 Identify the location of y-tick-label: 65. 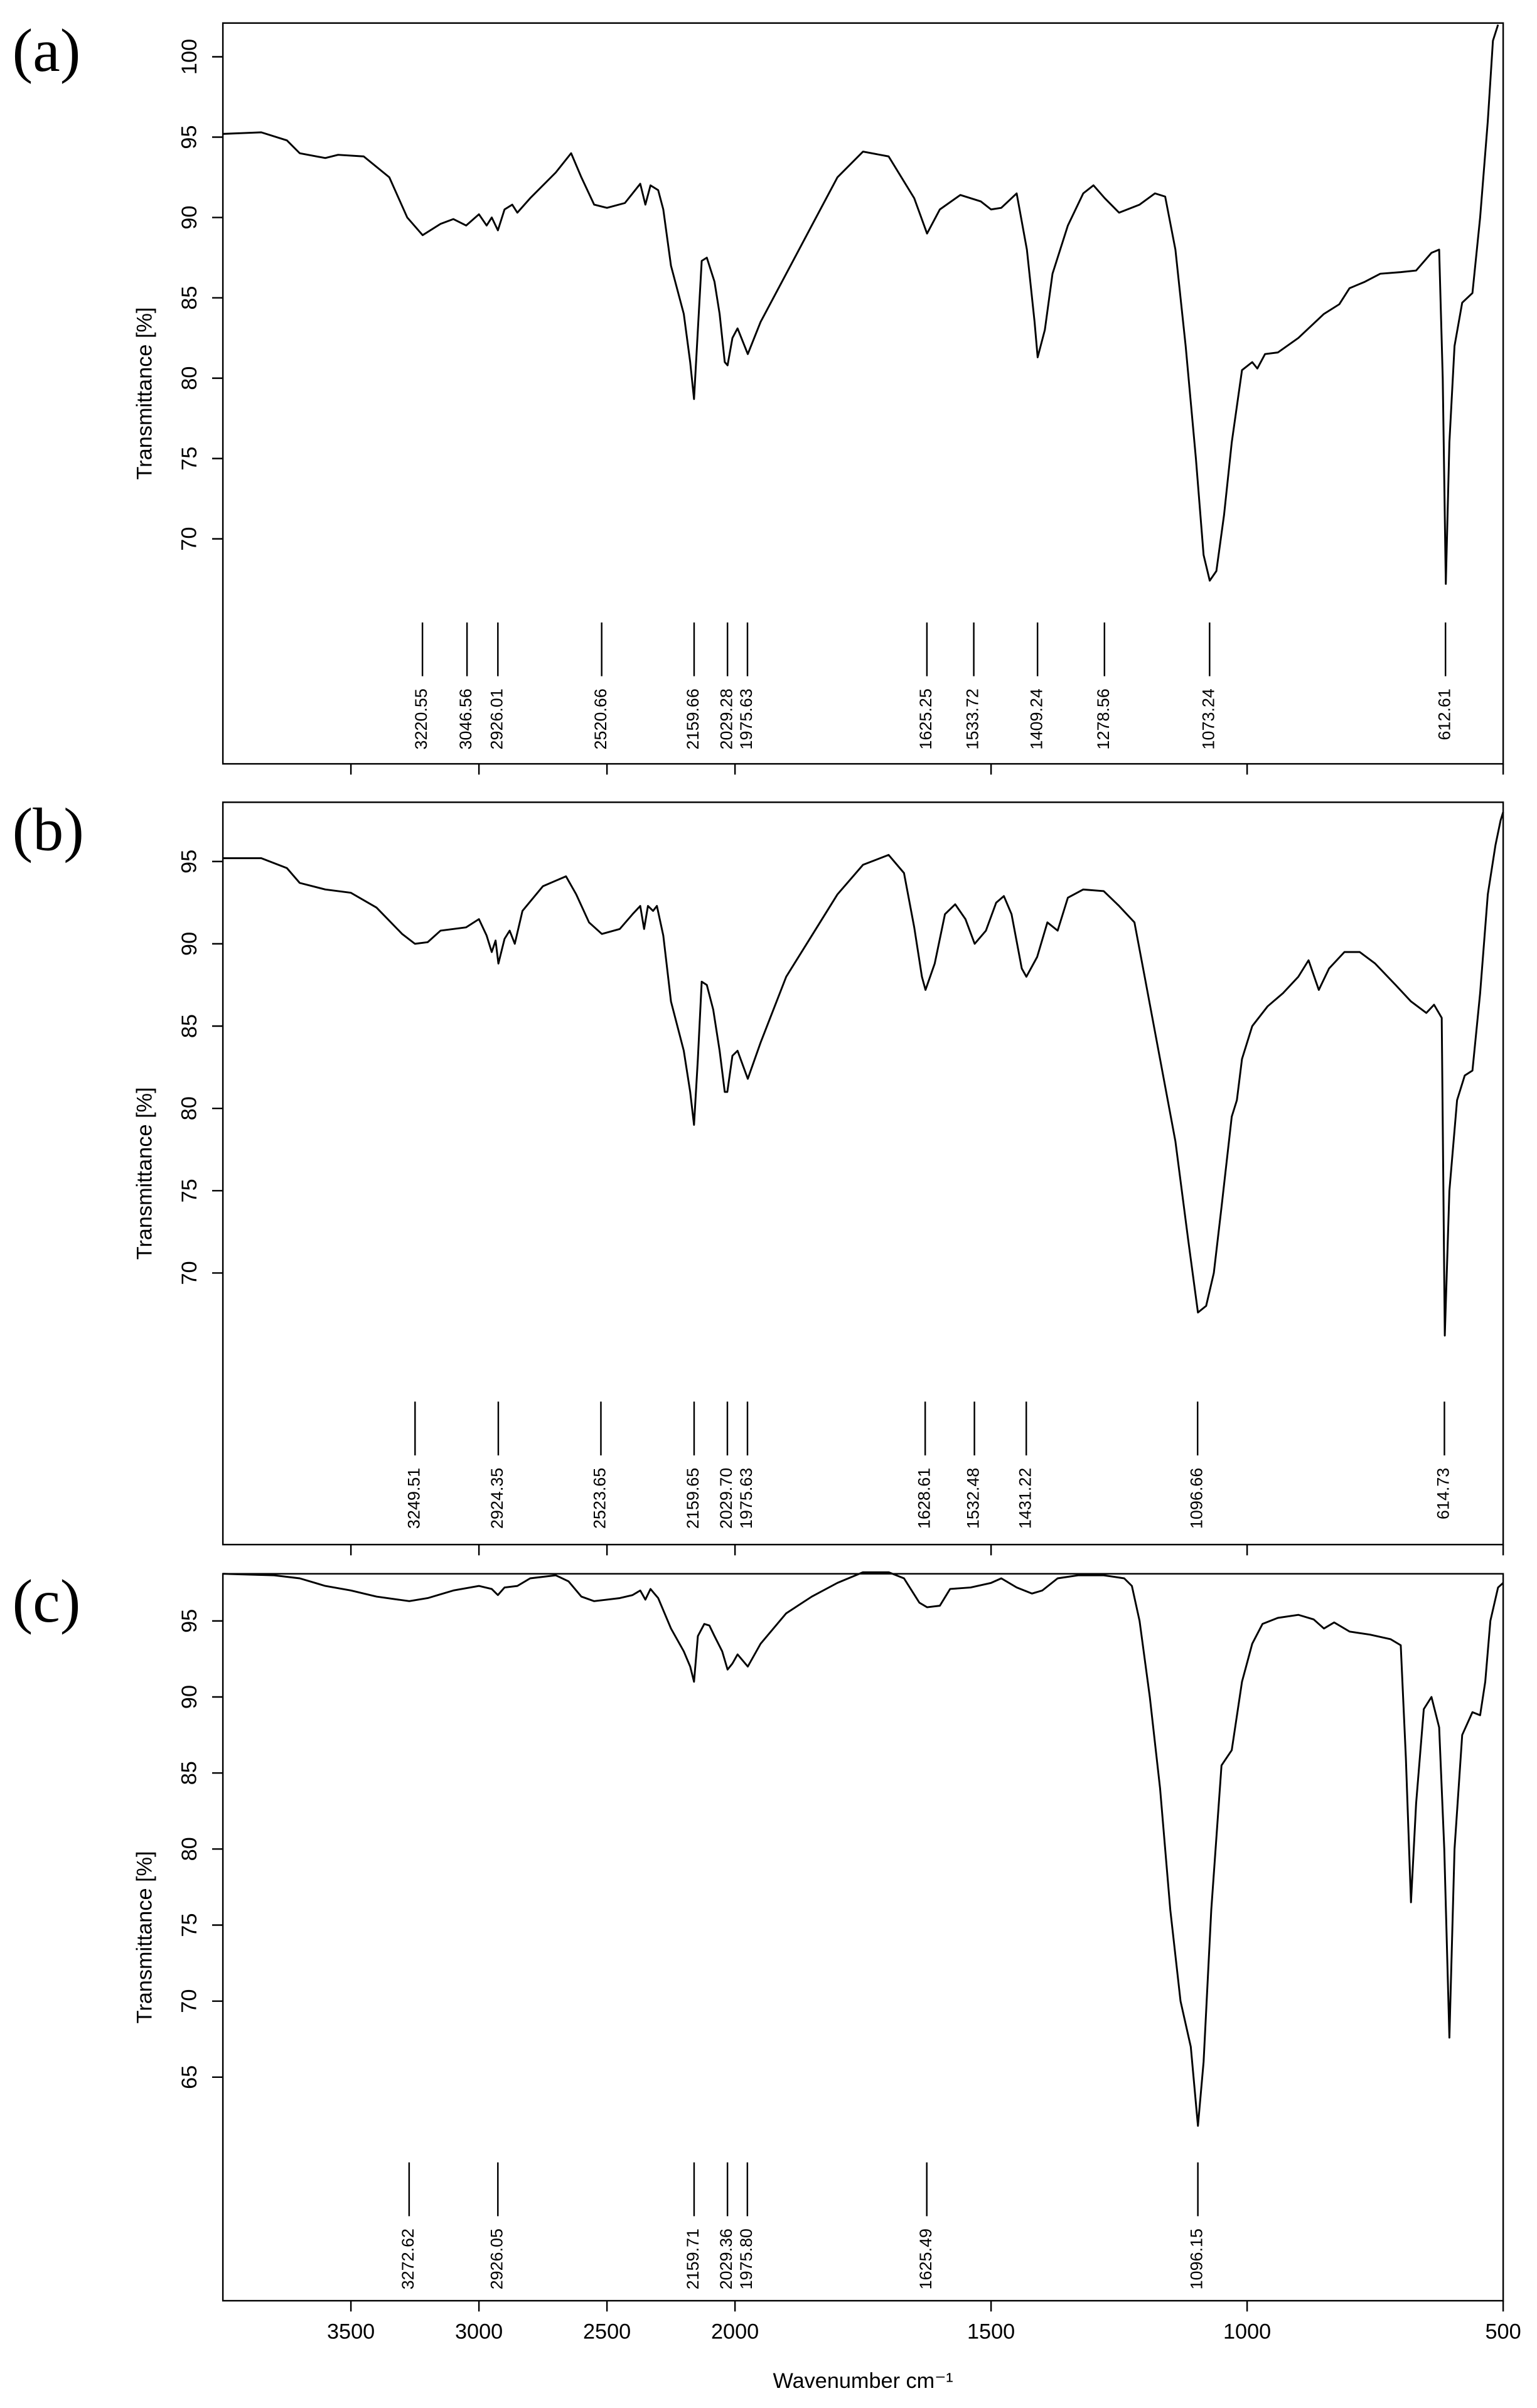
(190, 2077).